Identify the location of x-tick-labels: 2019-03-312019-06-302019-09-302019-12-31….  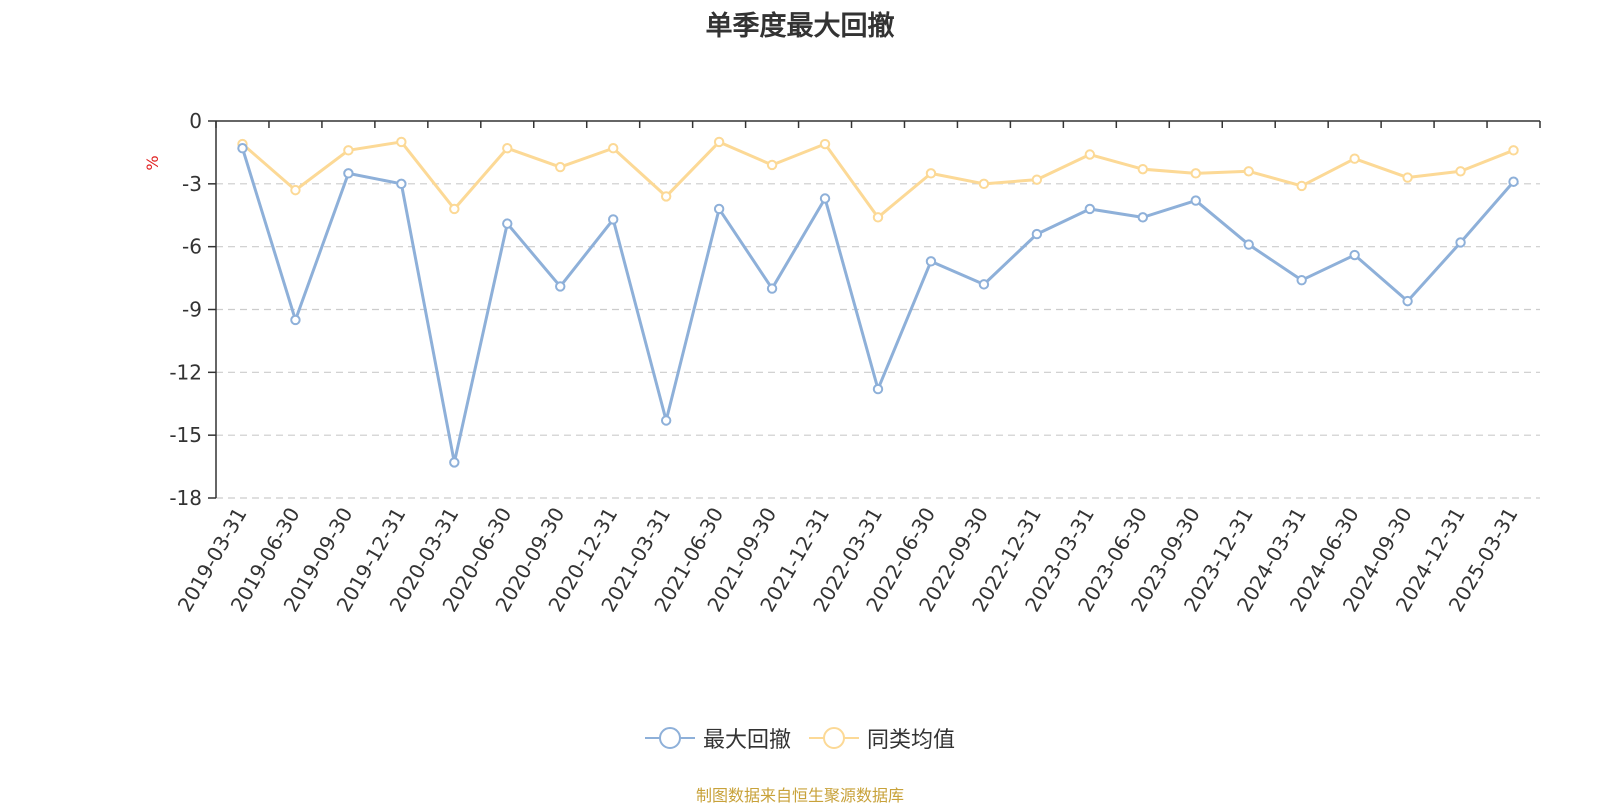
(848, 559).